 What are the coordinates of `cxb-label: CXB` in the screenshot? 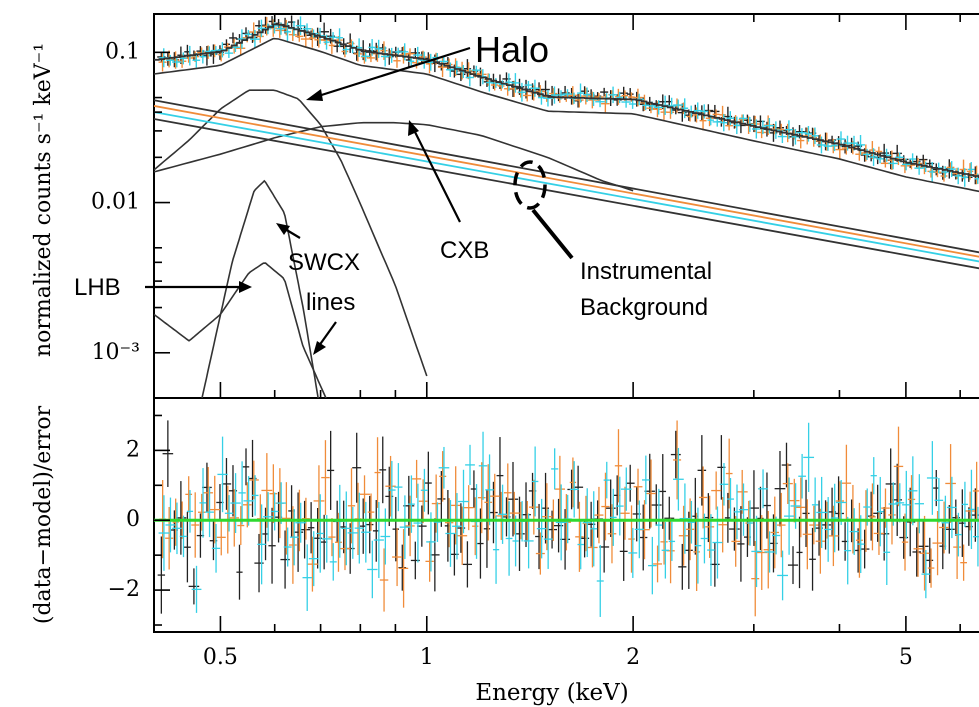 It's located at (464, 250).